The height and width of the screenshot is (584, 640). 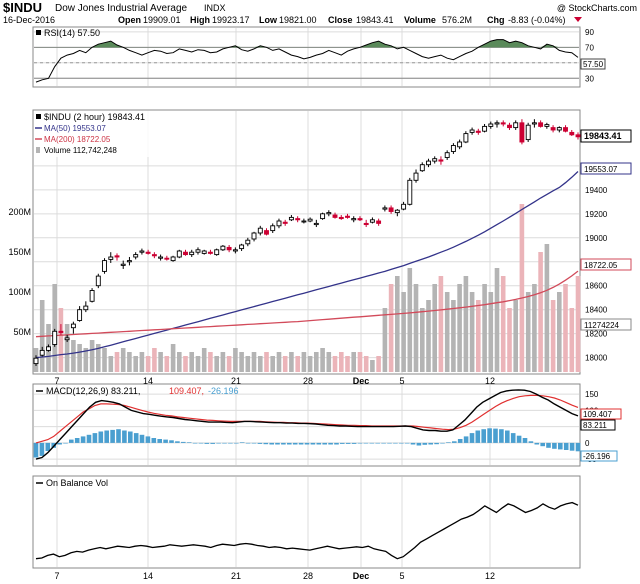 What do you see at coordinates (307, 43) in the screenshot?
I see `rsi-overbought-fill` at bounding box center [307, 43].